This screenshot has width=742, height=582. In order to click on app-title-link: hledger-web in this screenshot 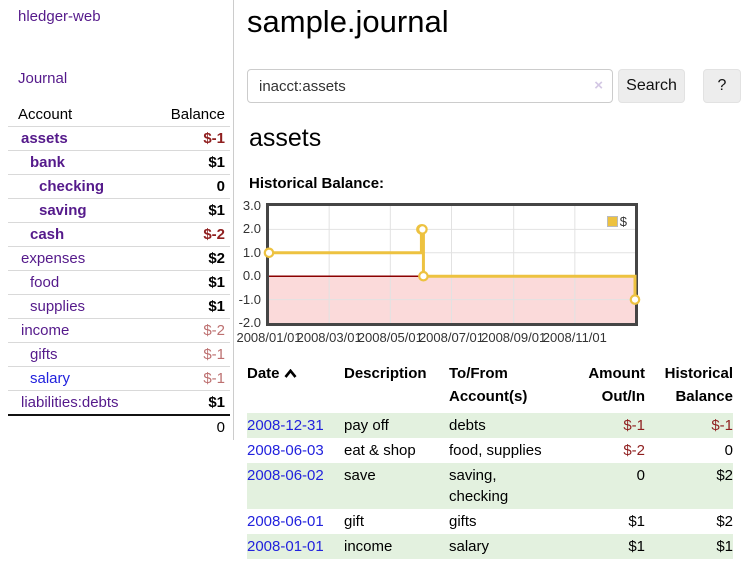, I will do `click(59, 16)`.